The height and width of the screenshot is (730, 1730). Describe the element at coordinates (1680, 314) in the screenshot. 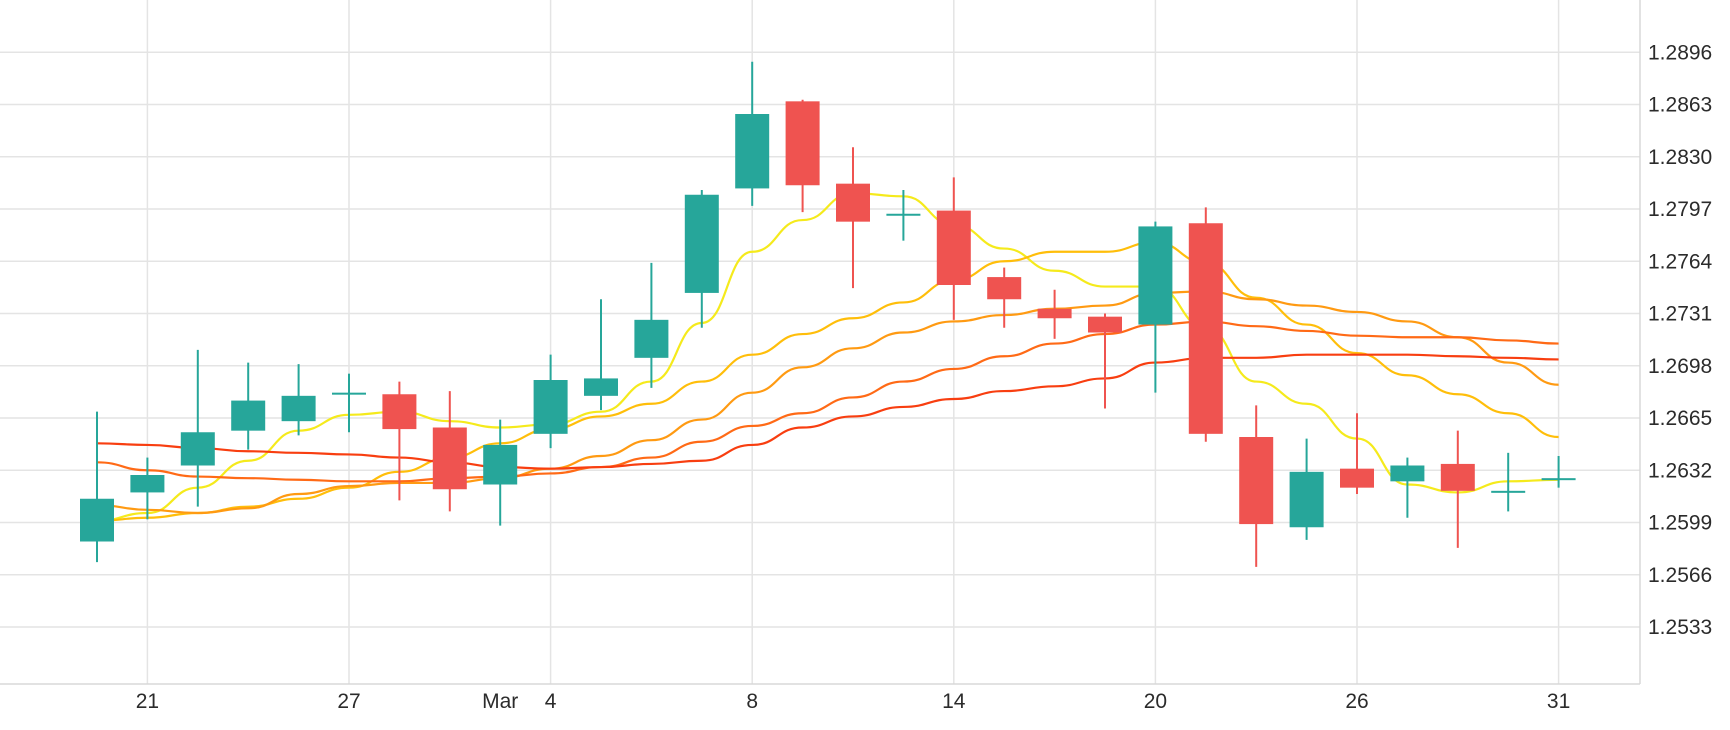

I see `y-tick-label: 1.2731` at that location.